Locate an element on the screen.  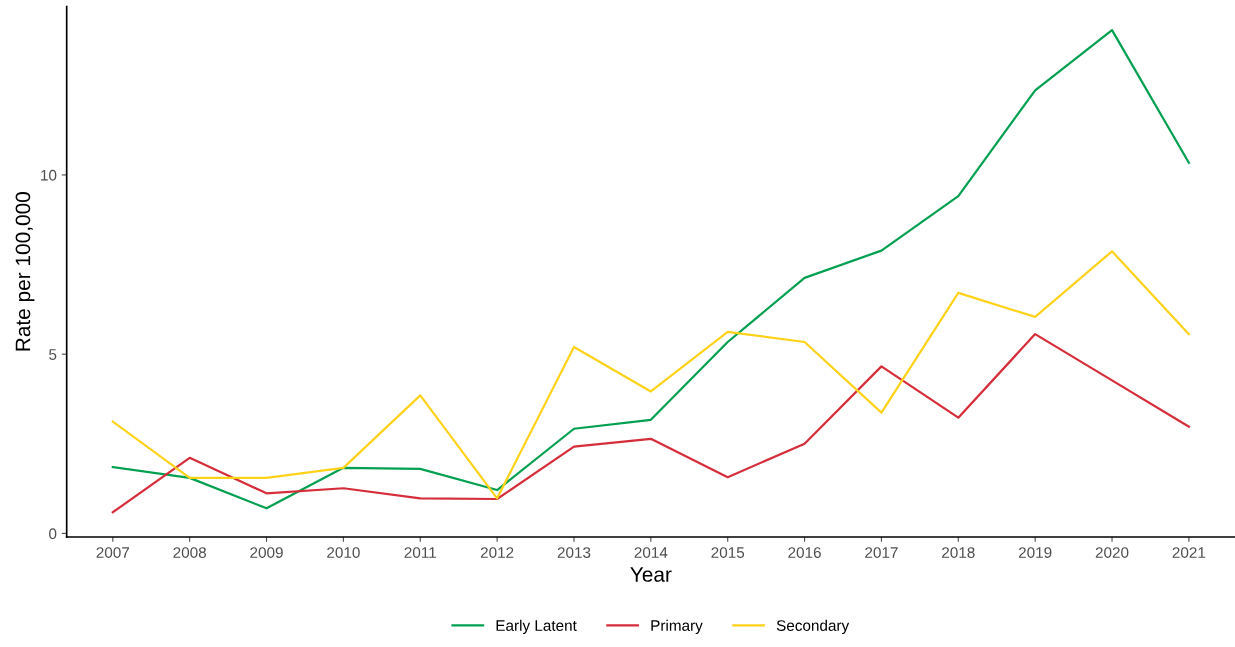
y-axis-title: Rate per 100,000 is located at coordinates (25, 271).